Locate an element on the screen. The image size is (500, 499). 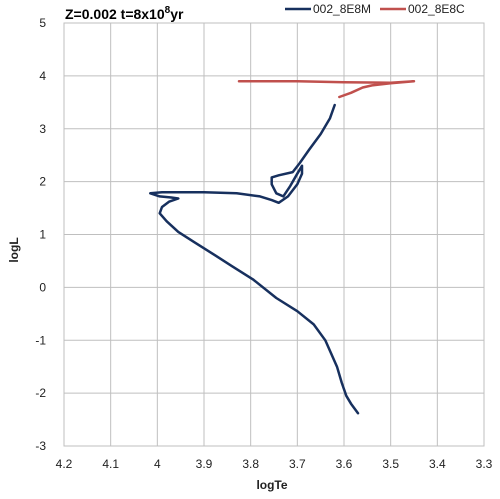
y-tick-label: 2 is located at coordinates (42, 182).